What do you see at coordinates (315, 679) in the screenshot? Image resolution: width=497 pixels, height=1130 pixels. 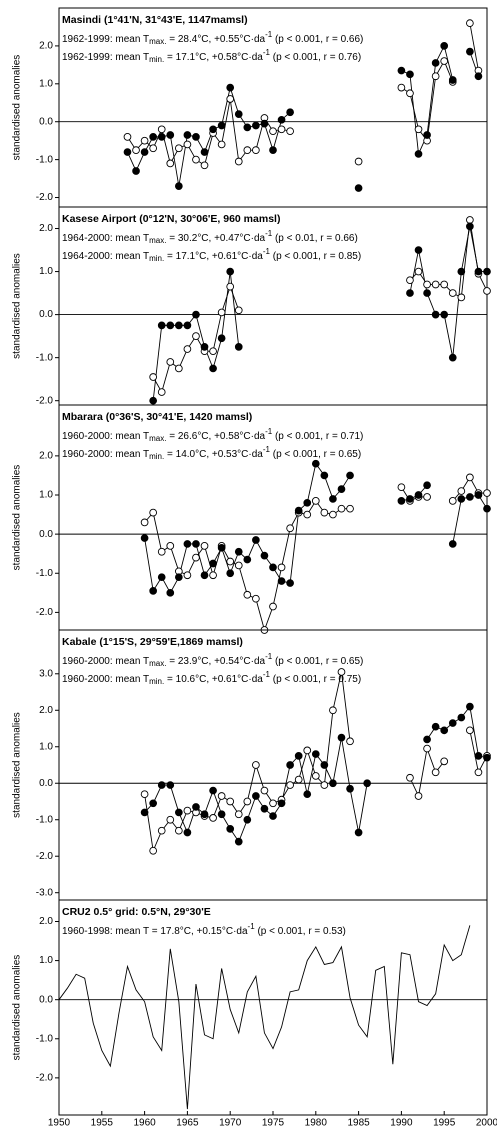 I see `stats-suffix: (p < 0.001, r = 0.75)` at bounding box center [315, 679].